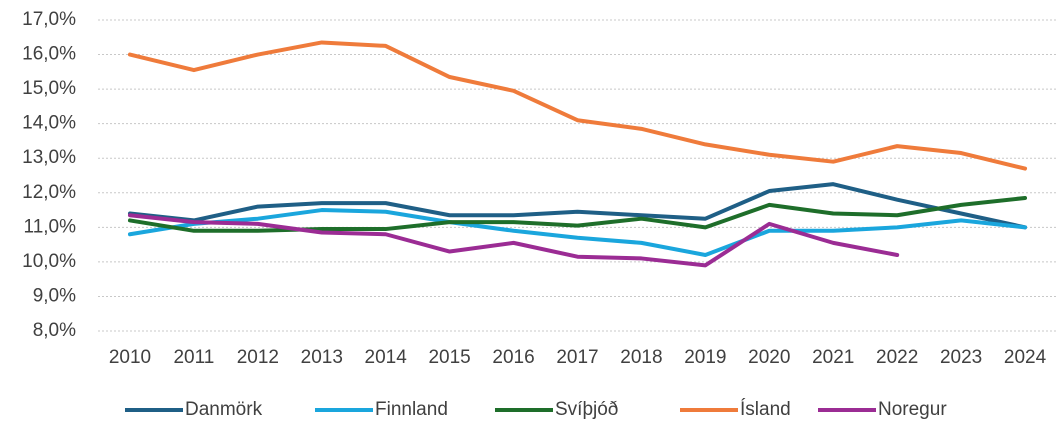 This screenshot has width=1059, height=423. What do you see at coordinates (586, 409) in the screenshot?
I see `legend-label: Svíþjóð` at bounding box center [586, 409].